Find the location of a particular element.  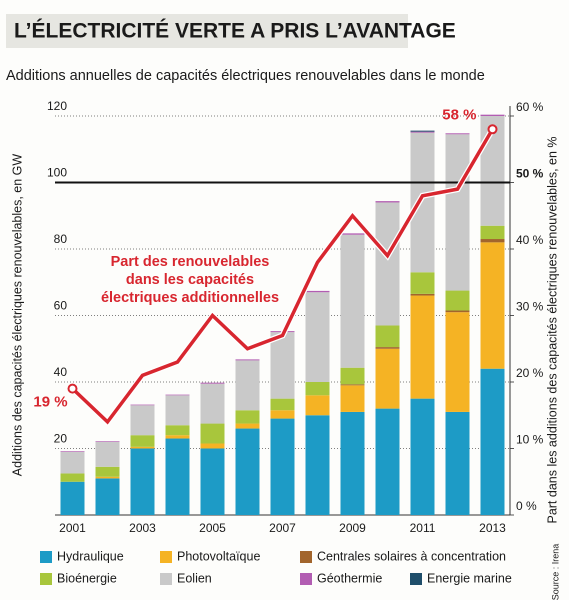

y2-tick-label: 0 % is located at coordinates (526, 506).